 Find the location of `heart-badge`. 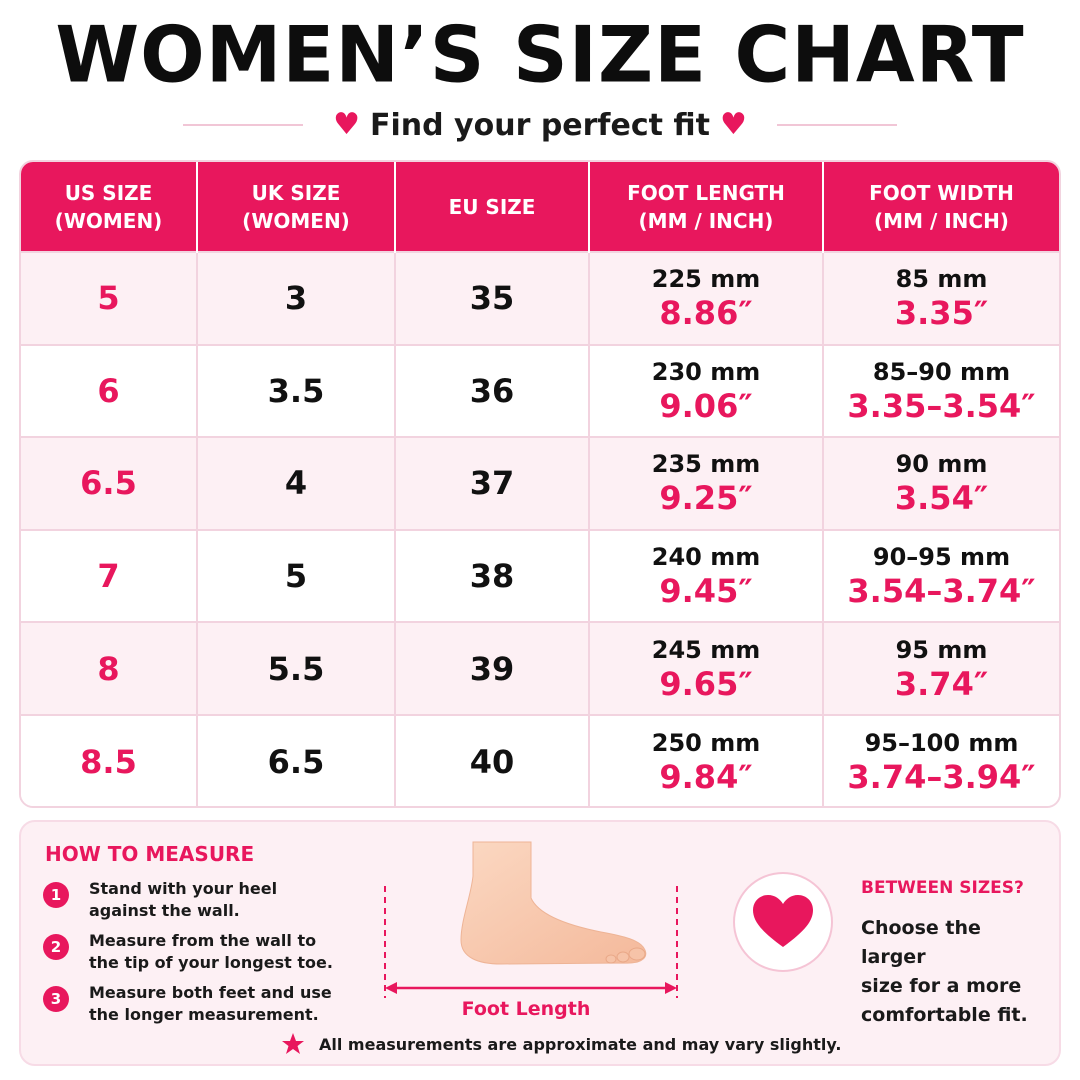

heart-badge is located at coordinates (783, 922).